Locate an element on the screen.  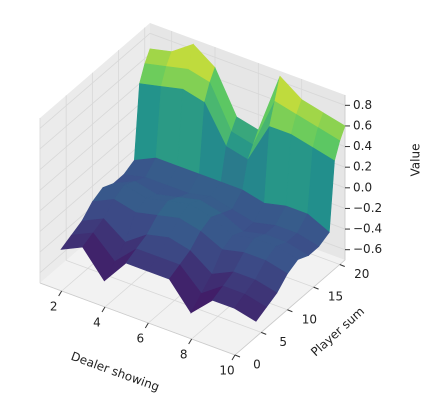
z-tick-label: 0.8 is located at coordinates (362, 105).